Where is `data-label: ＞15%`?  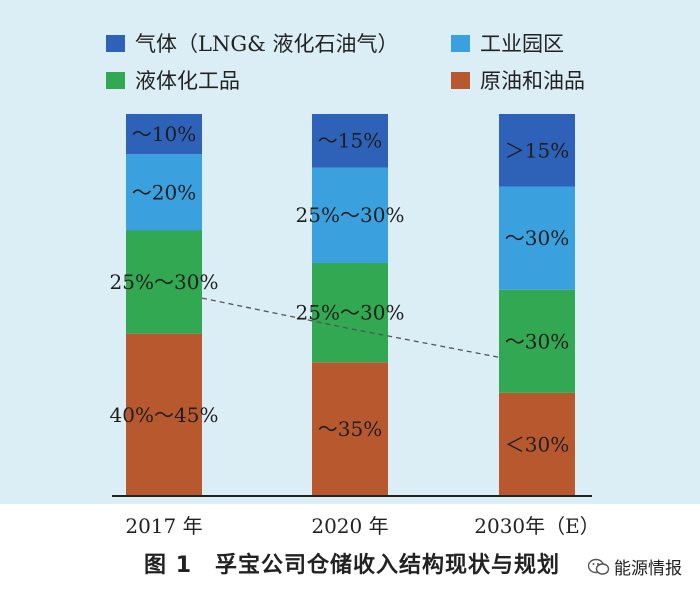 data-label: ＞15% is located at coordinates (537, 150).